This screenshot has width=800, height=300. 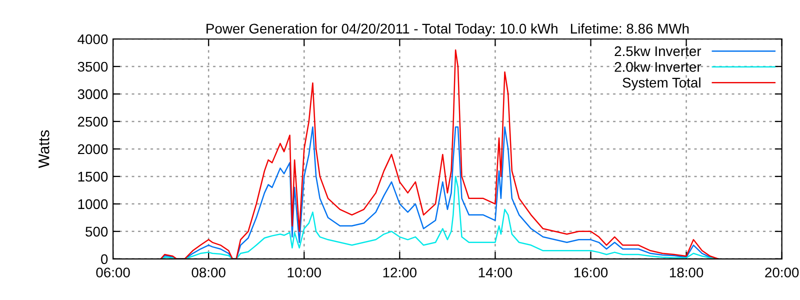 I want to click on y-axis-title: Watts, so click(x=44, y=149).